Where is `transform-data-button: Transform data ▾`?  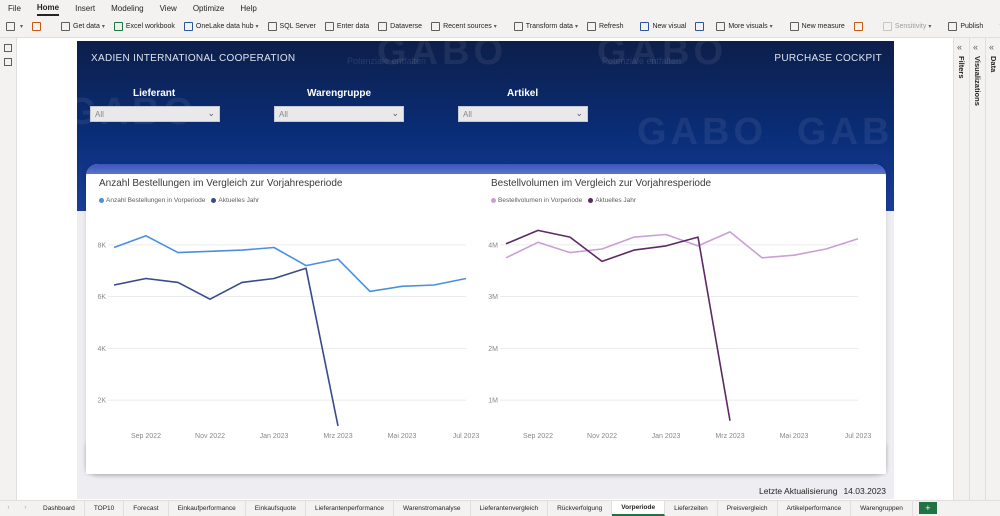
transform-data-button: Transform data ▾ is located at coordinates (545, 26).